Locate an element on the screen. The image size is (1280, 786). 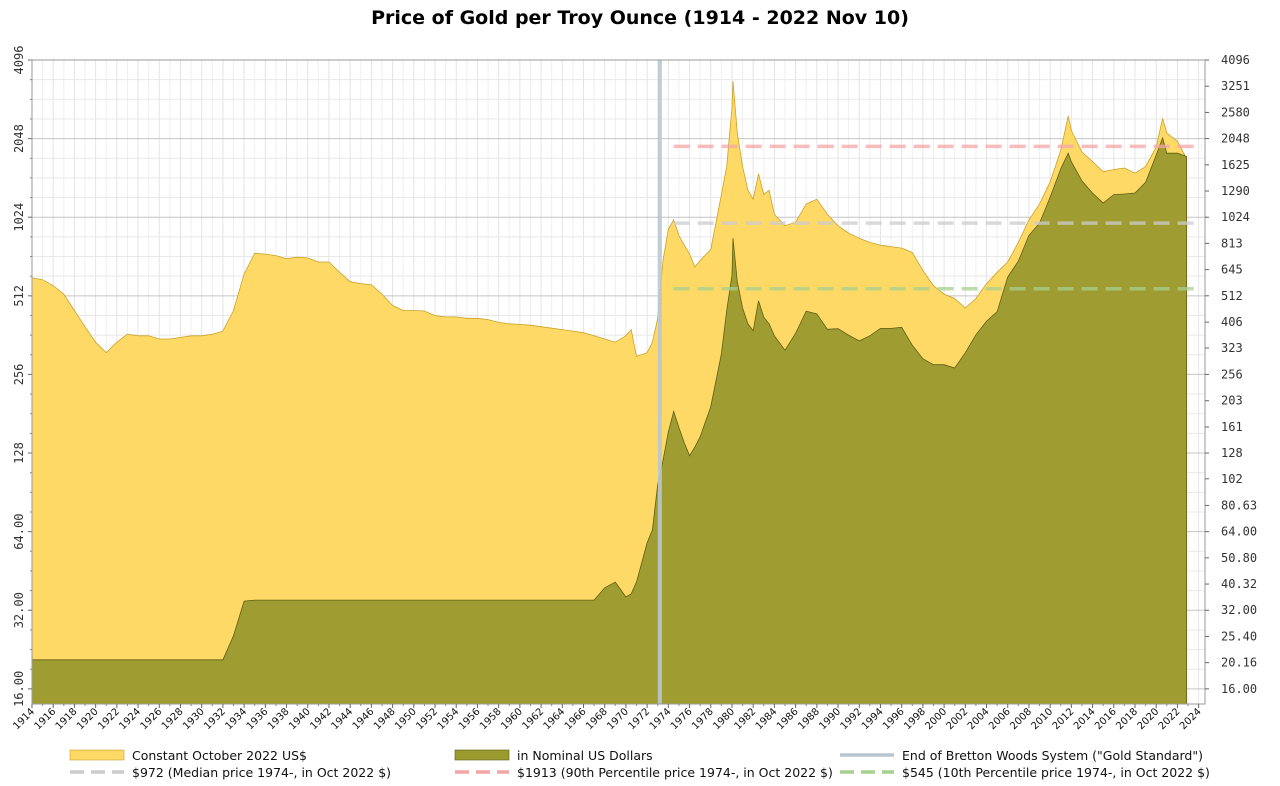
legend-label: $972 (Median price 1974-, in Oct 2022 $) is located at coordinates (261, 772).